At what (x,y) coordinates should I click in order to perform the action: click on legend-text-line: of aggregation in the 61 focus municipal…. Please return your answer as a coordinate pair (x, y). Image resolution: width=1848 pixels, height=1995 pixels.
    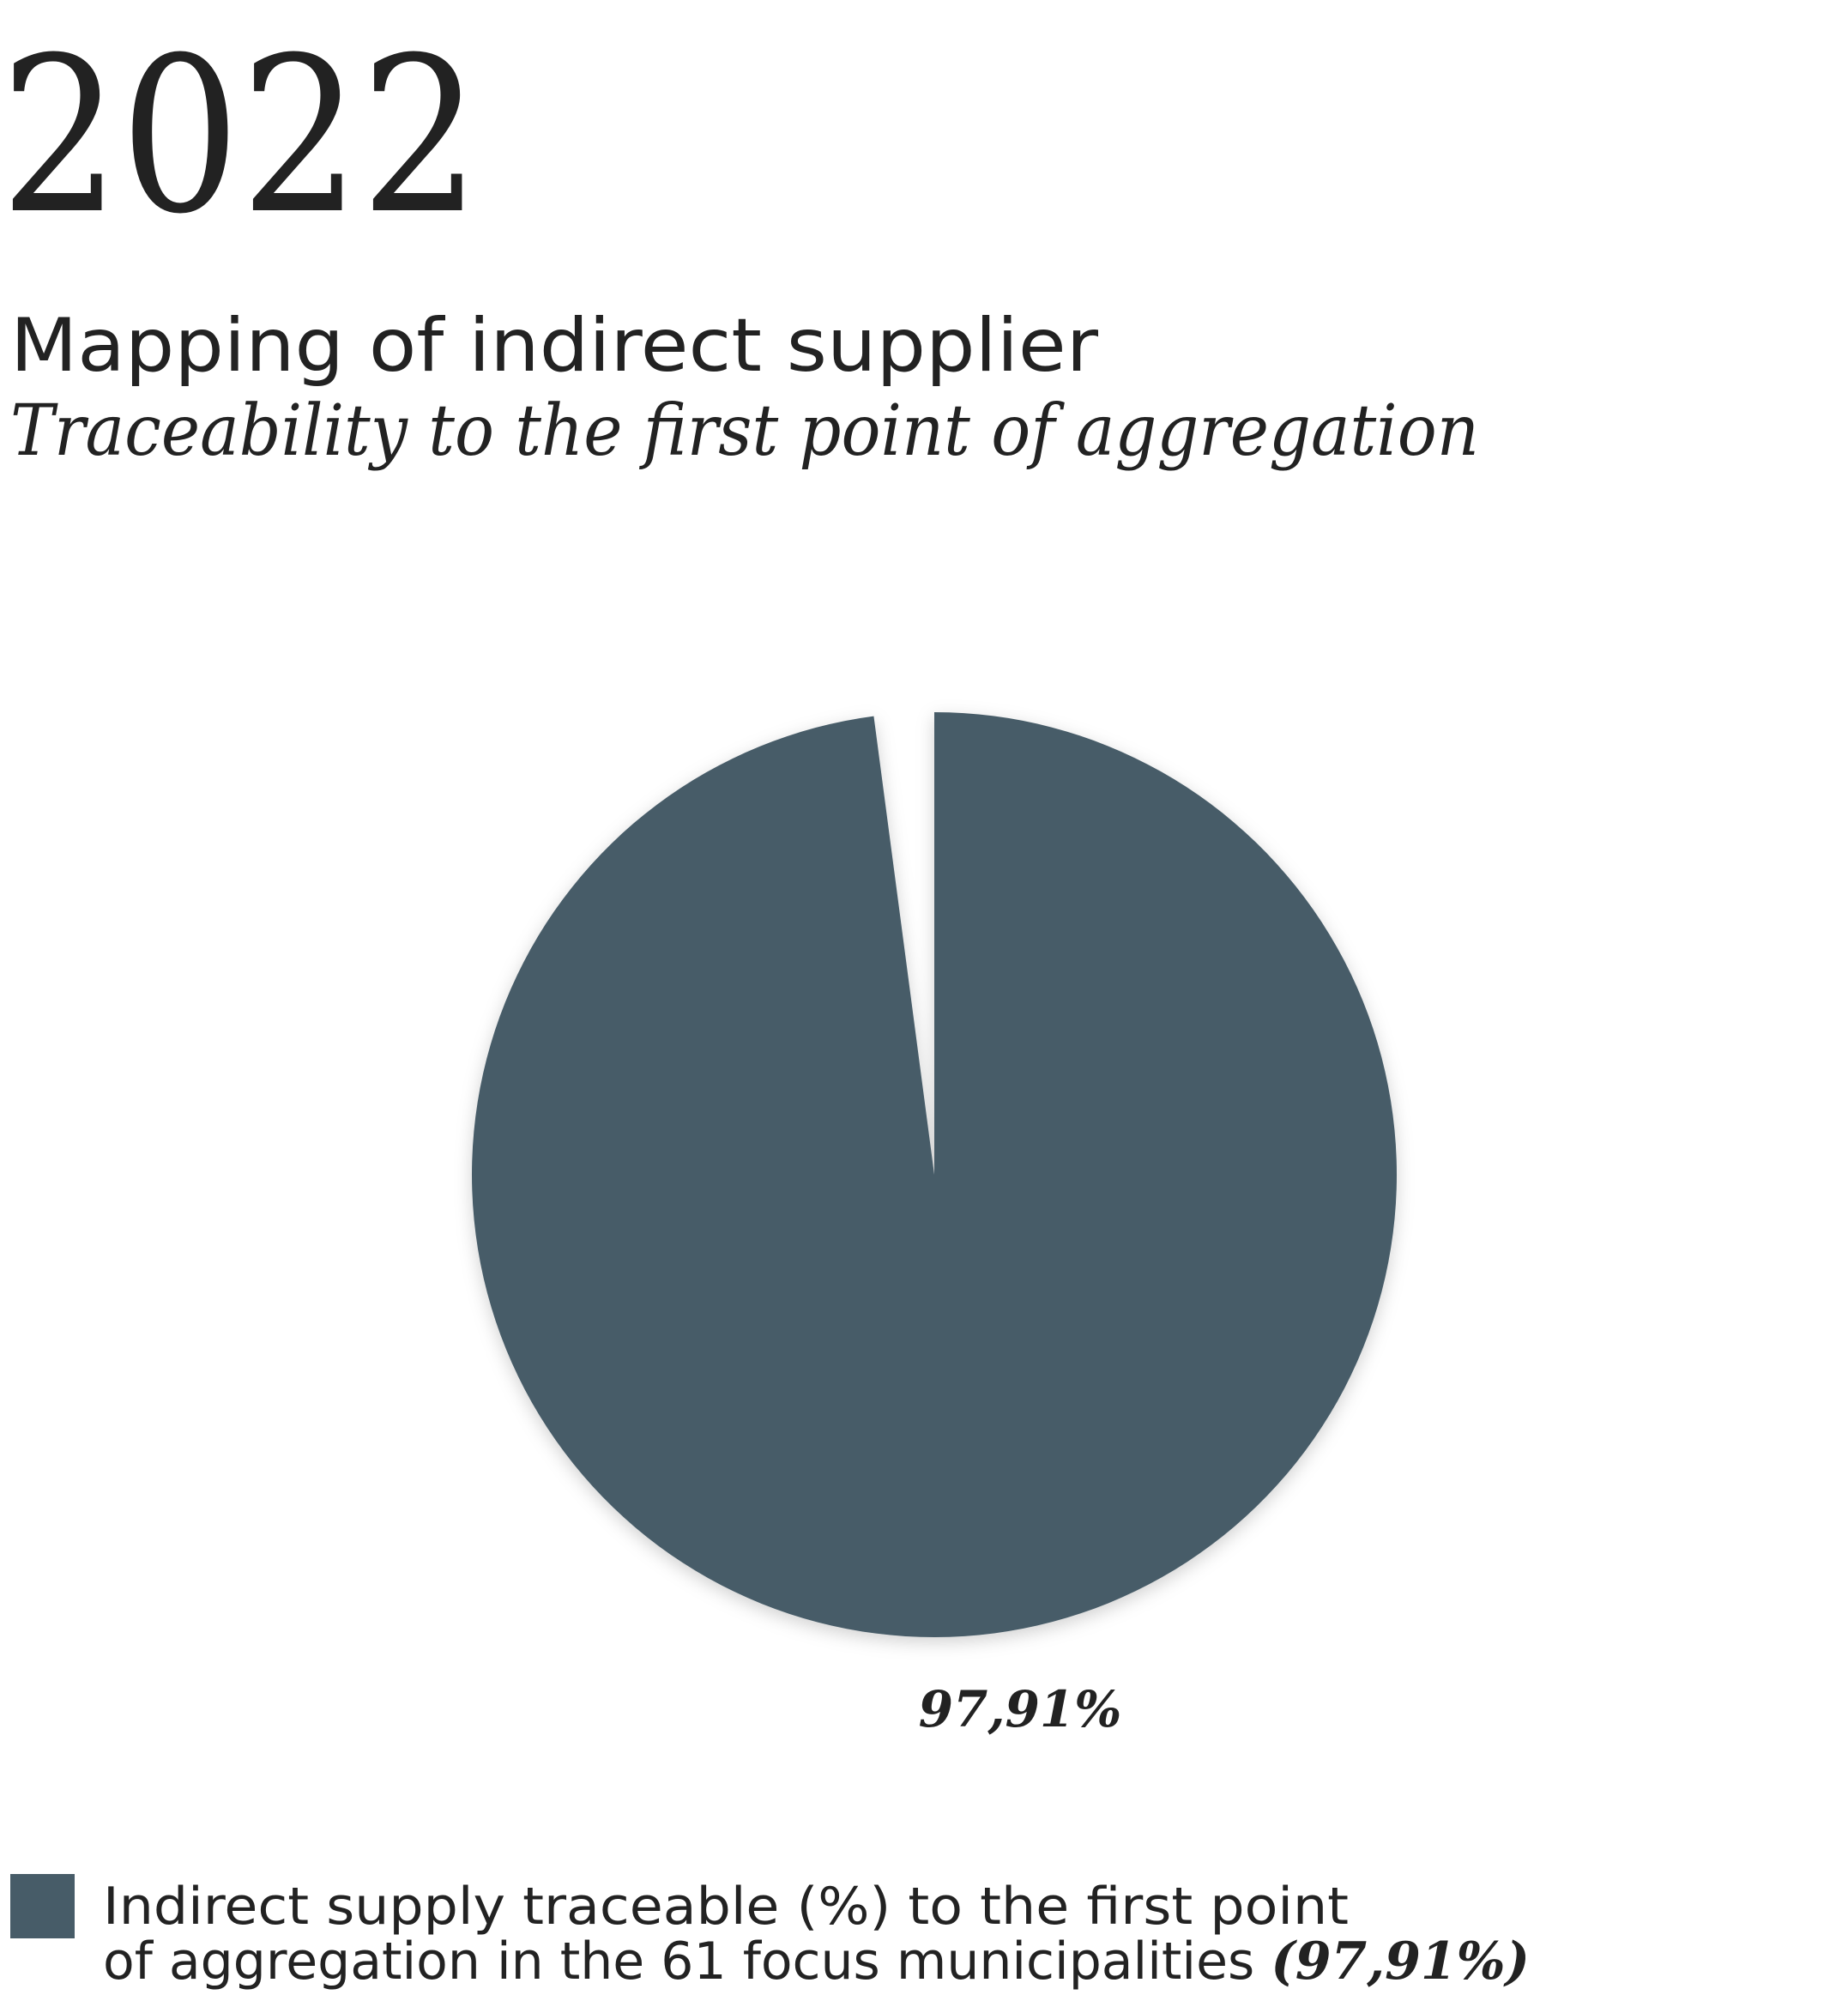
    Looking at the image, I should click on (678, 1962).